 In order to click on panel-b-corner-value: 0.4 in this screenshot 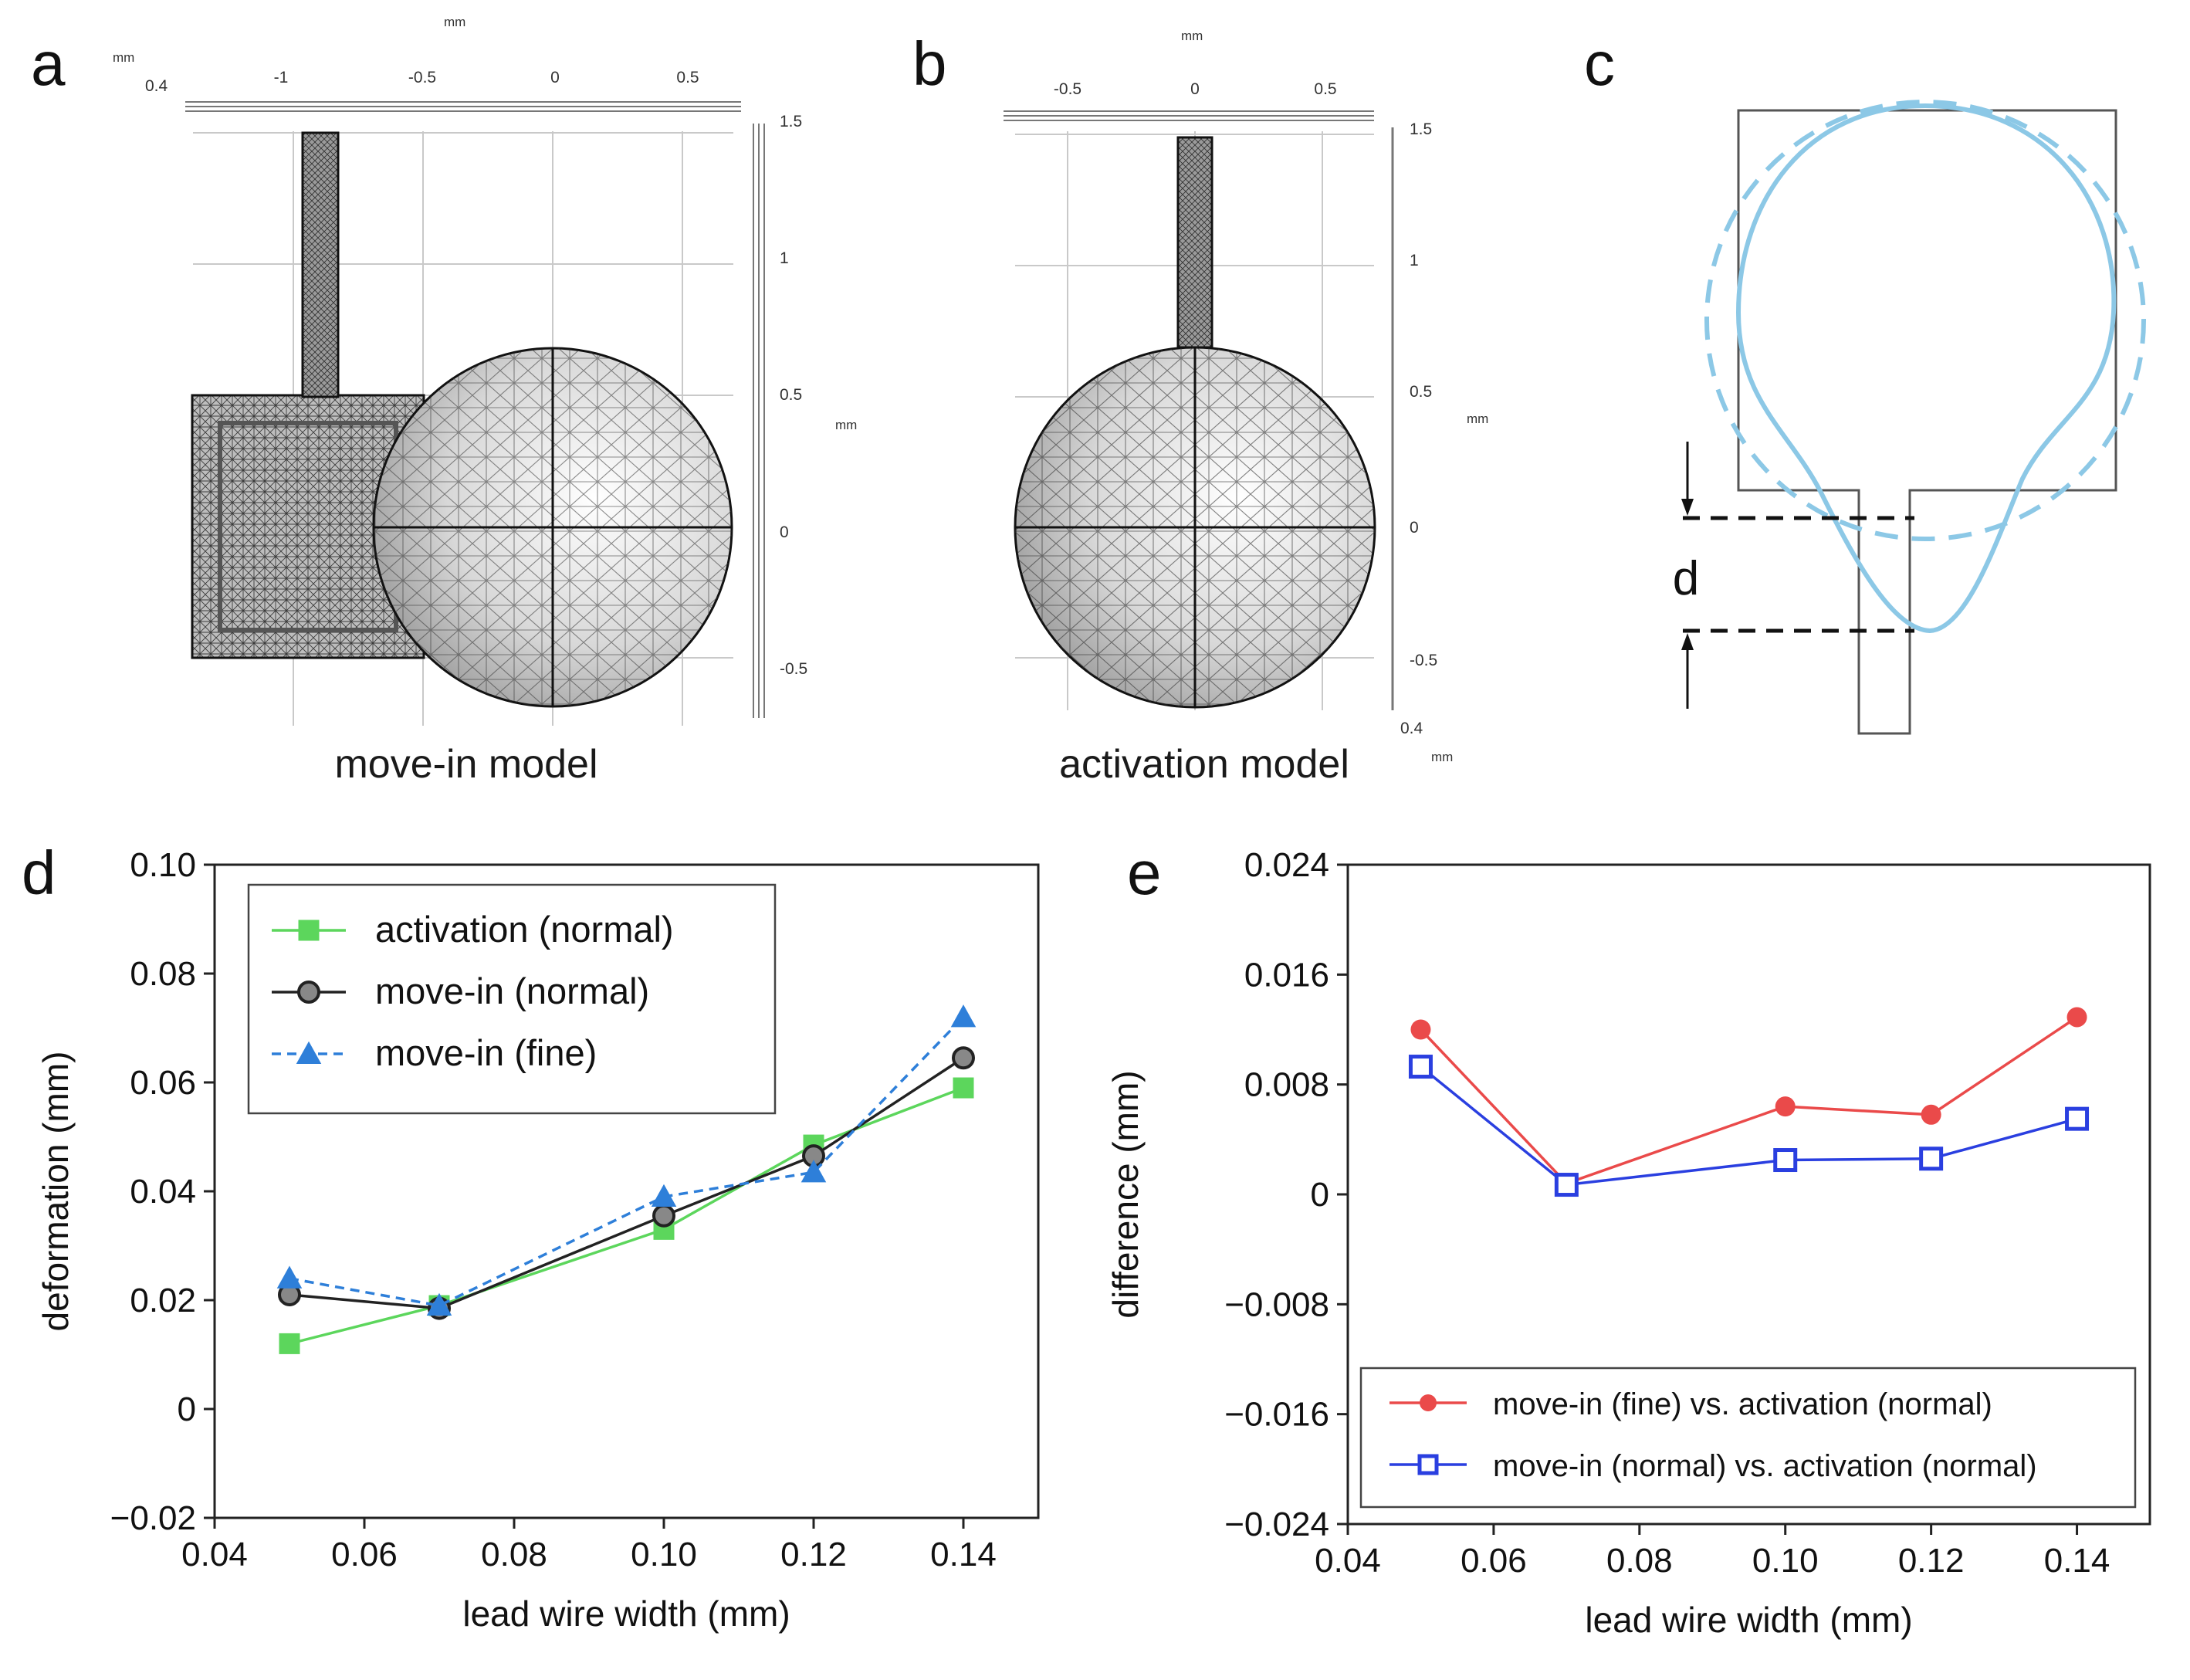, I will do `click(1412, 729)`.